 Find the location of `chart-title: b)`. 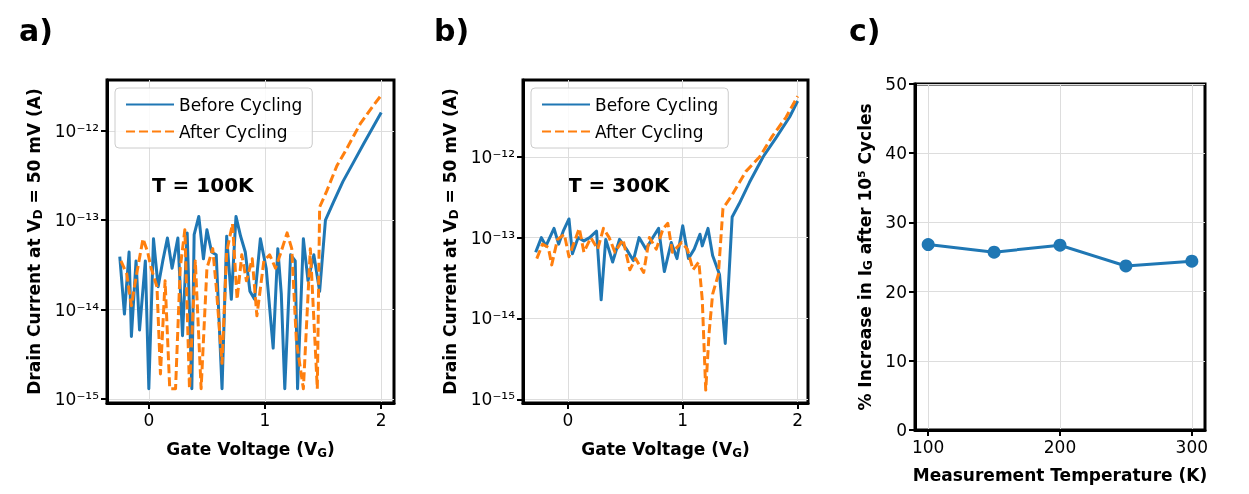

chart-title: b) is located at coordinates (452, 30).